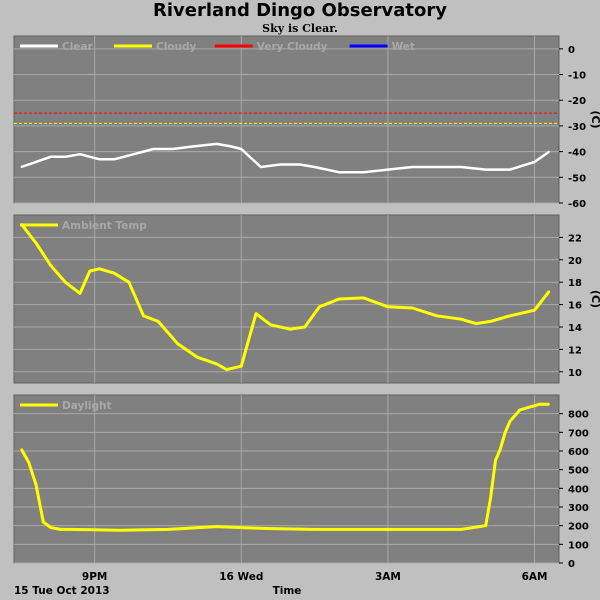 Image resolution: width=600 pixels, height=600 pixels. What do you see at coordinates (87, 406) in the screenshot?
I see `legend-label: Daylight` at bounding box center [87, 406].